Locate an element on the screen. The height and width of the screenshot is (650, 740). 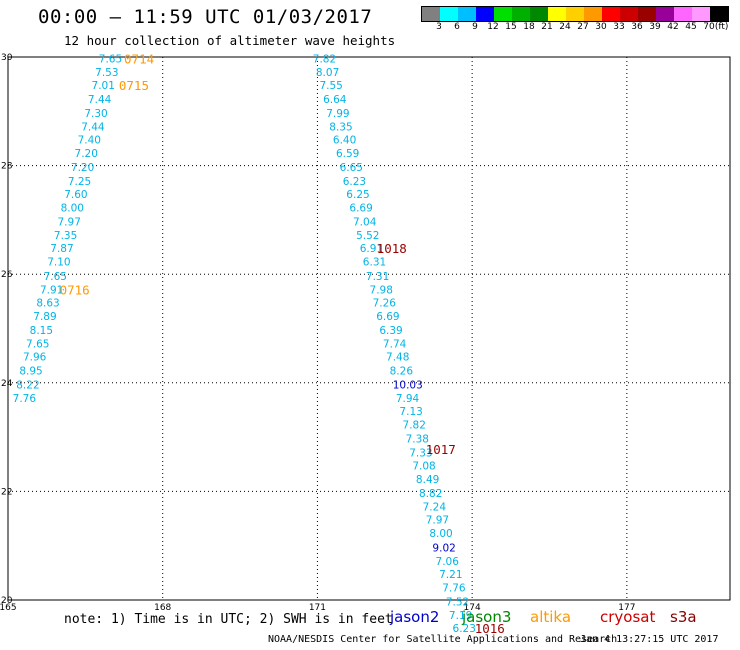
wave-height-value: 7.89 is located at coordinates (44, 317).